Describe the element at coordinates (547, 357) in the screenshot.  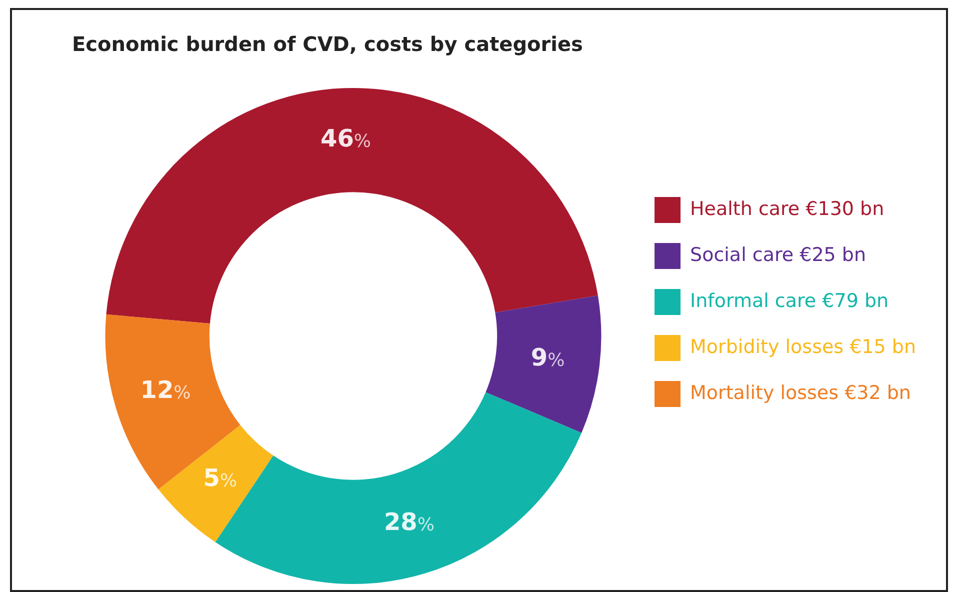
I see `data-label: 9%` at that location.